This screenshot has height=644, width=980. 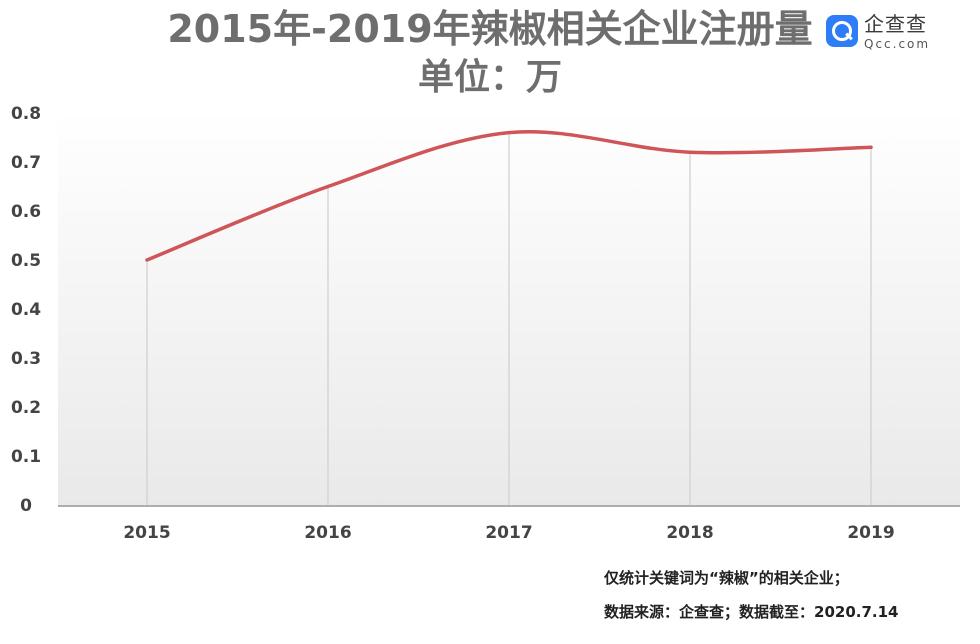 What do you see at coordinates (490, 29) in the screenshot?
I see `chart-title: 2015年-2019年辣椒相关企业注册量` at bounding box center [490, 29].